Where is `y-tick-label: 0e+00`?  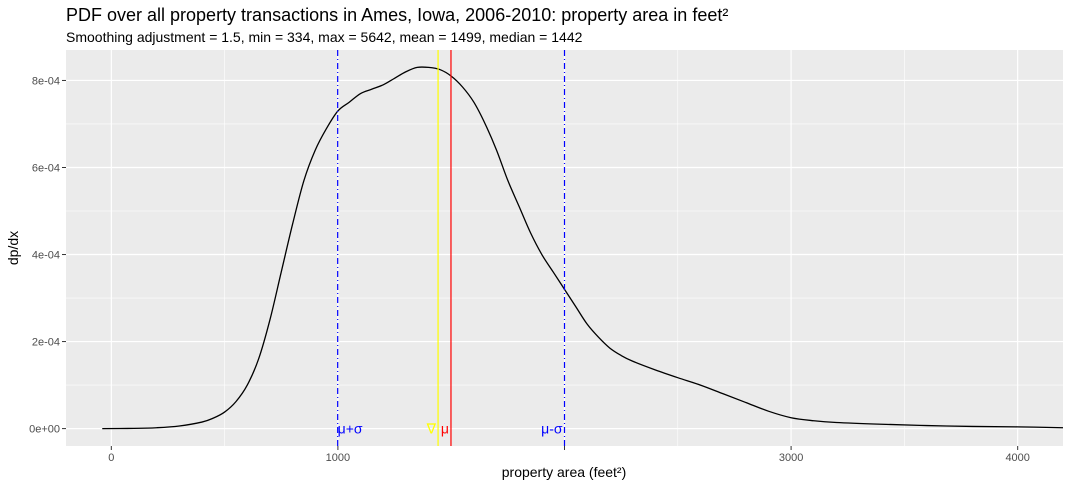 y-tick-label: 0e+00 is located at coordinates (44, 430).